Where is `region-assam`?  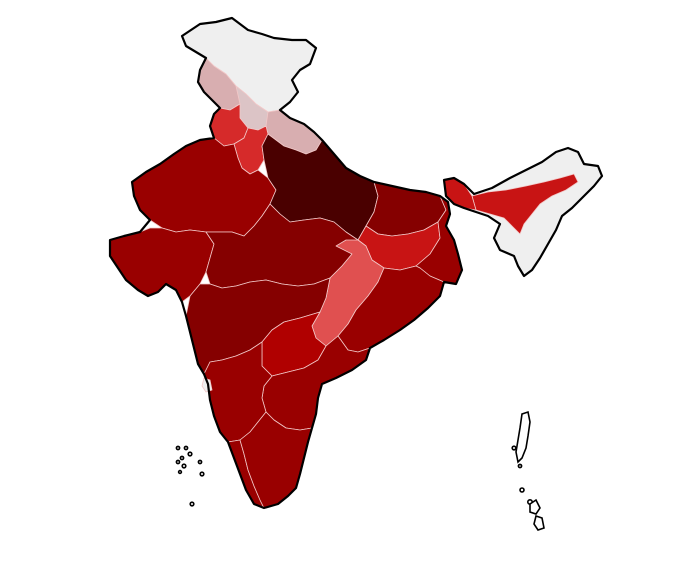
region-assam is located at coordinates (525, 204).